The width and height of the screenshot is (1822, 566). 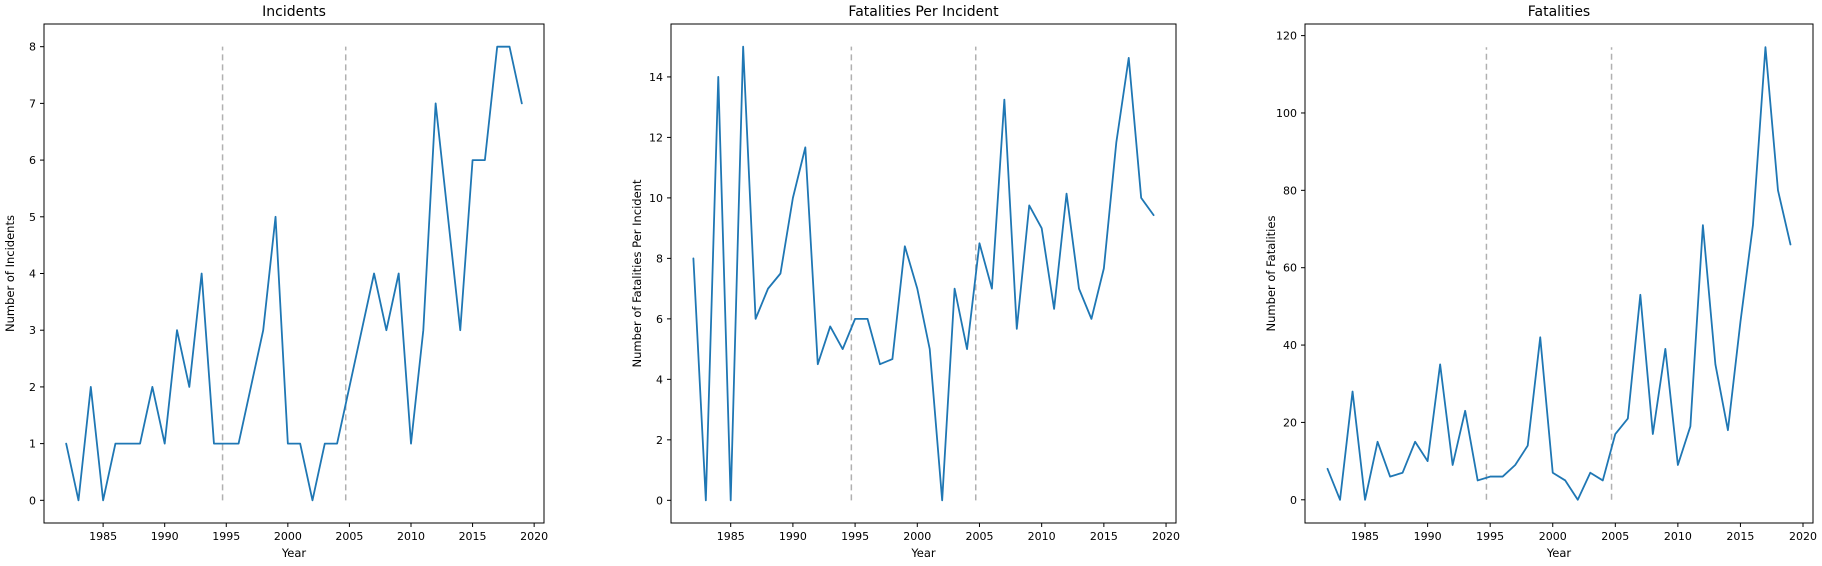 I want to click on y-tick-label: 3, so click(x=32, y=330).